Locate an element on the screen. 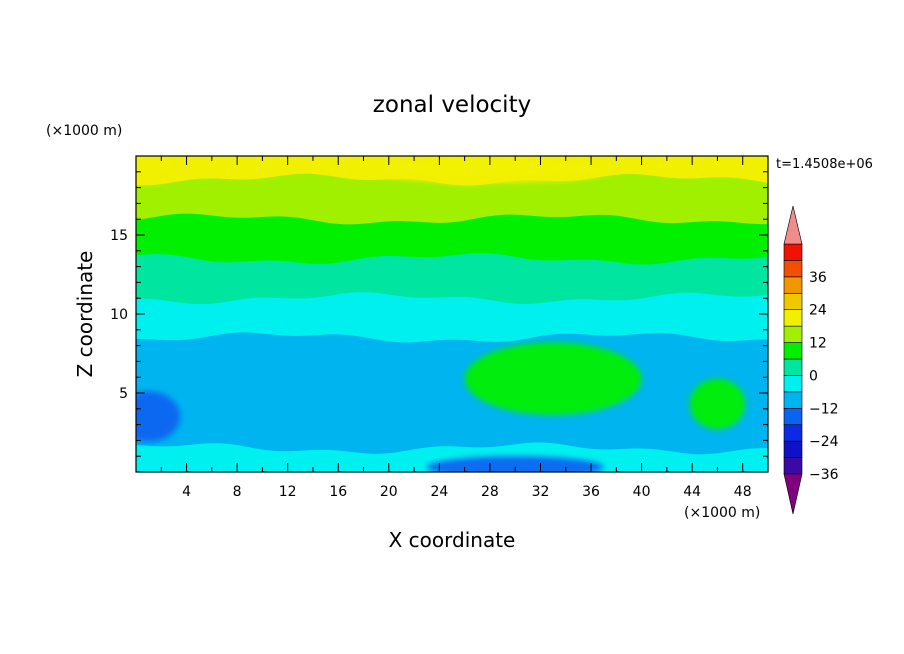 This screenshot has width=904, height=654. y-tick-label: 5 is located at coordinates (123, 394).